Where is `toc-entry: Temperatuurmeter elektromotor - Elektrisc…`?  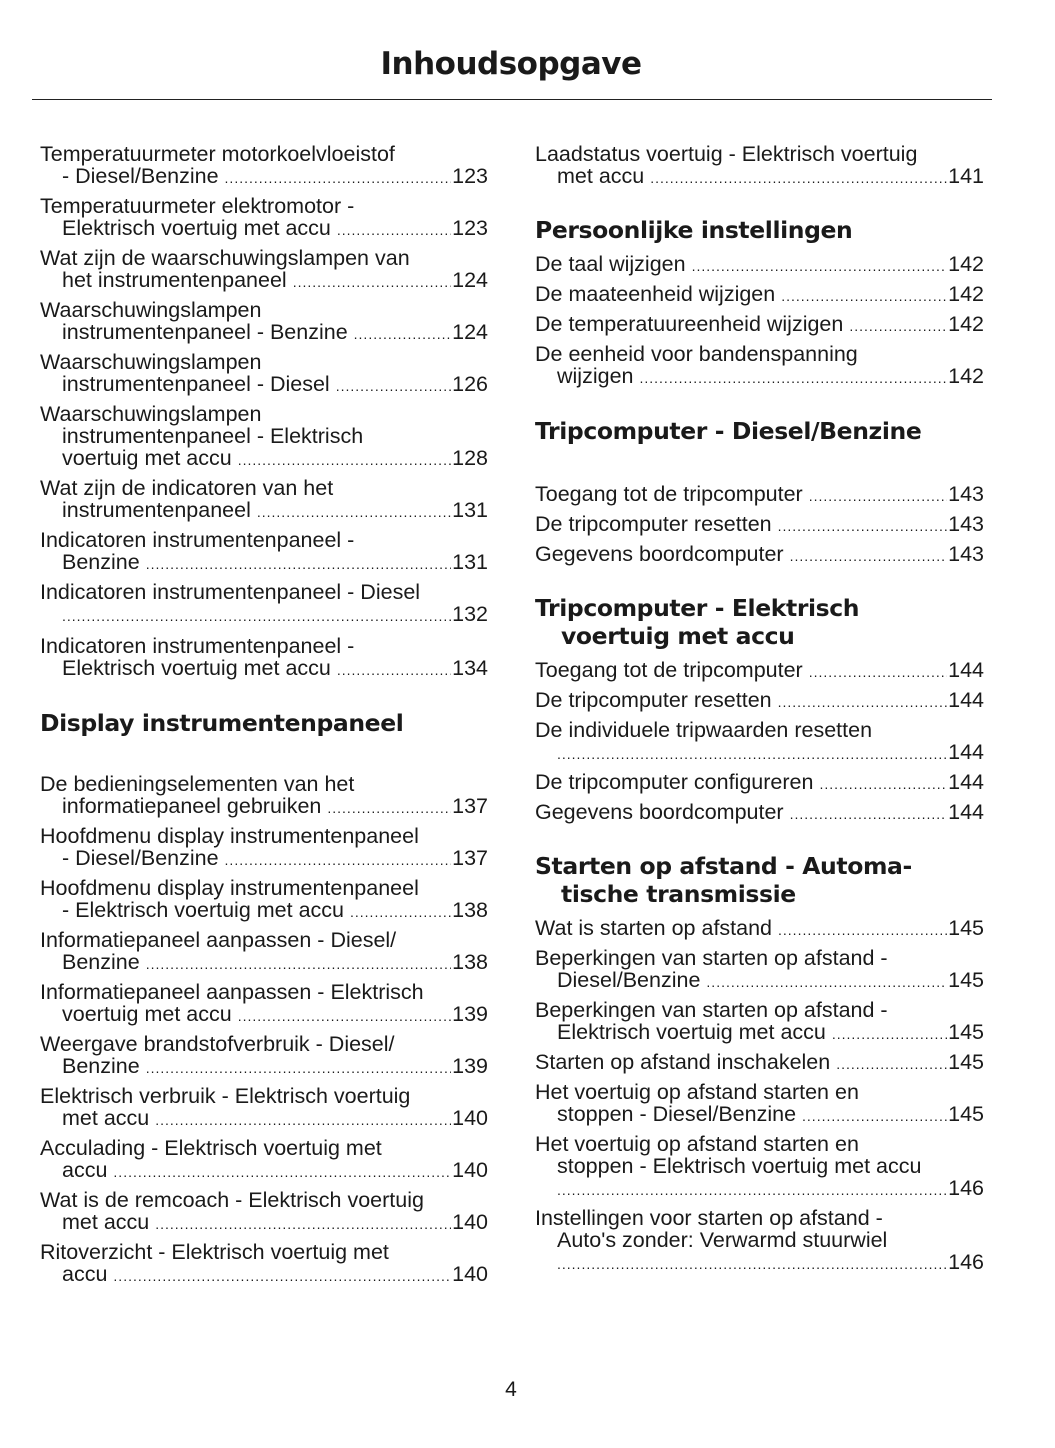 toc-entry: Temperatuurmeter elektromotor - Elektrisc… is located at coordinates (264, 218).